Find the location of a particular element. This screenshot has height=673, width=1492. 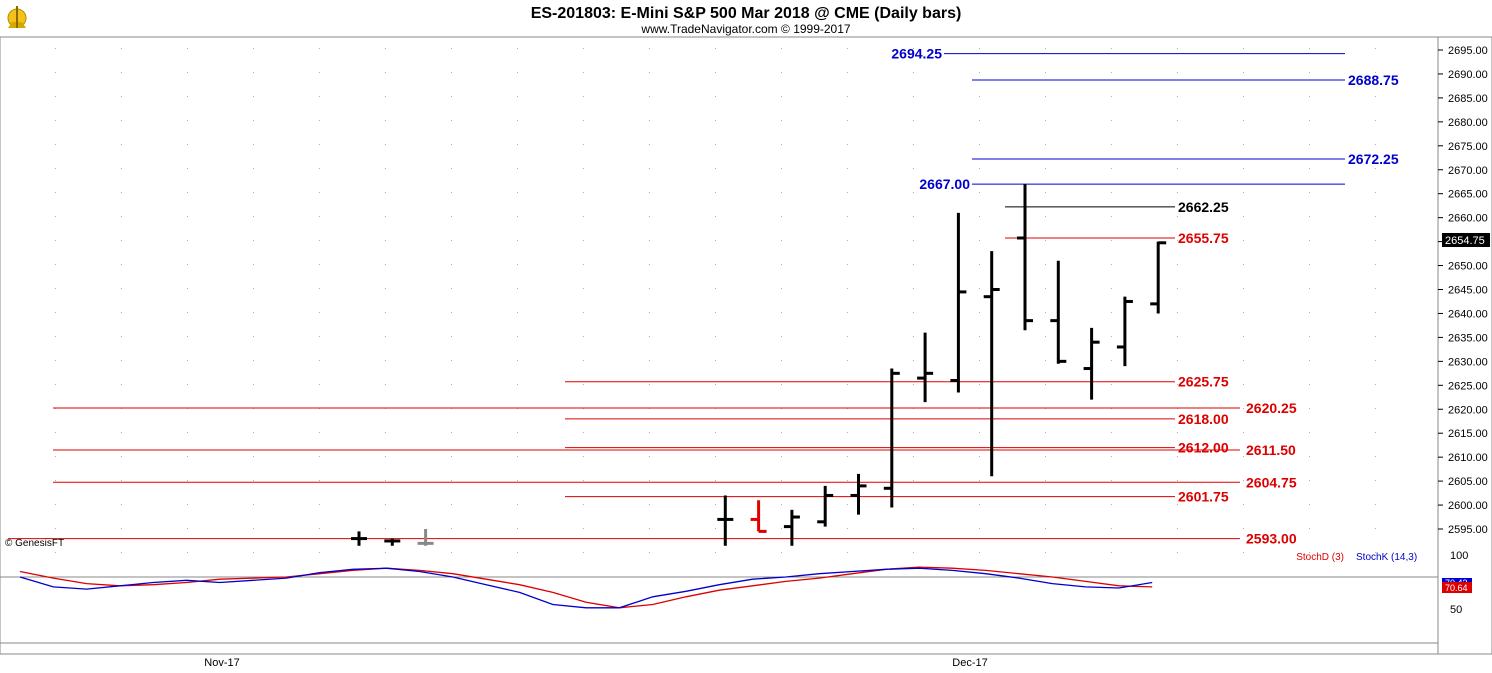

x-label-nov: Nov-17 is located at coordinates (221, 663).